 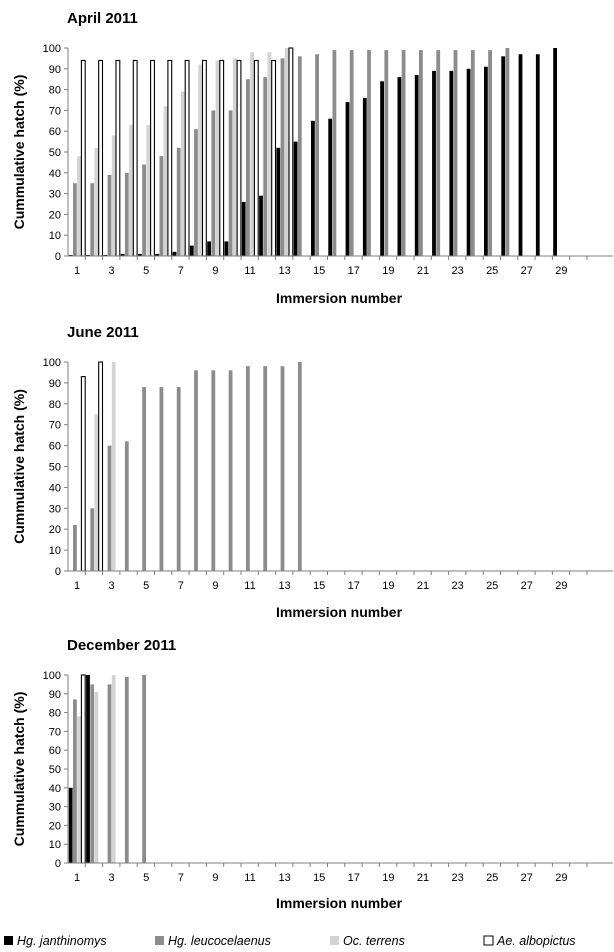 What do you see at coordinates (561, 271) in the screenshot?
I see `x-tick-label: 29` at bounding box center [561, 271].